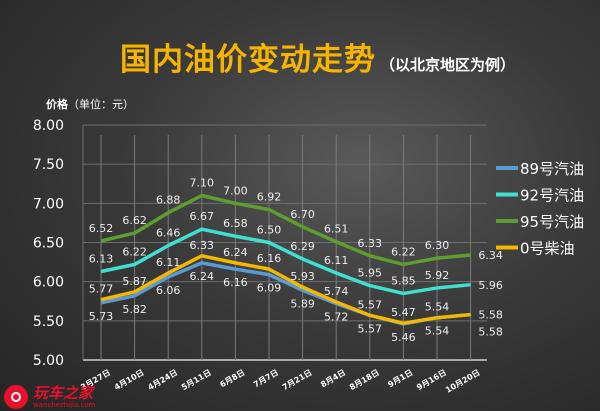  What do you see at coordinates (336, 317) in the screenshot?
I see `data-label: 5.72` at bounding box center [336, 317].